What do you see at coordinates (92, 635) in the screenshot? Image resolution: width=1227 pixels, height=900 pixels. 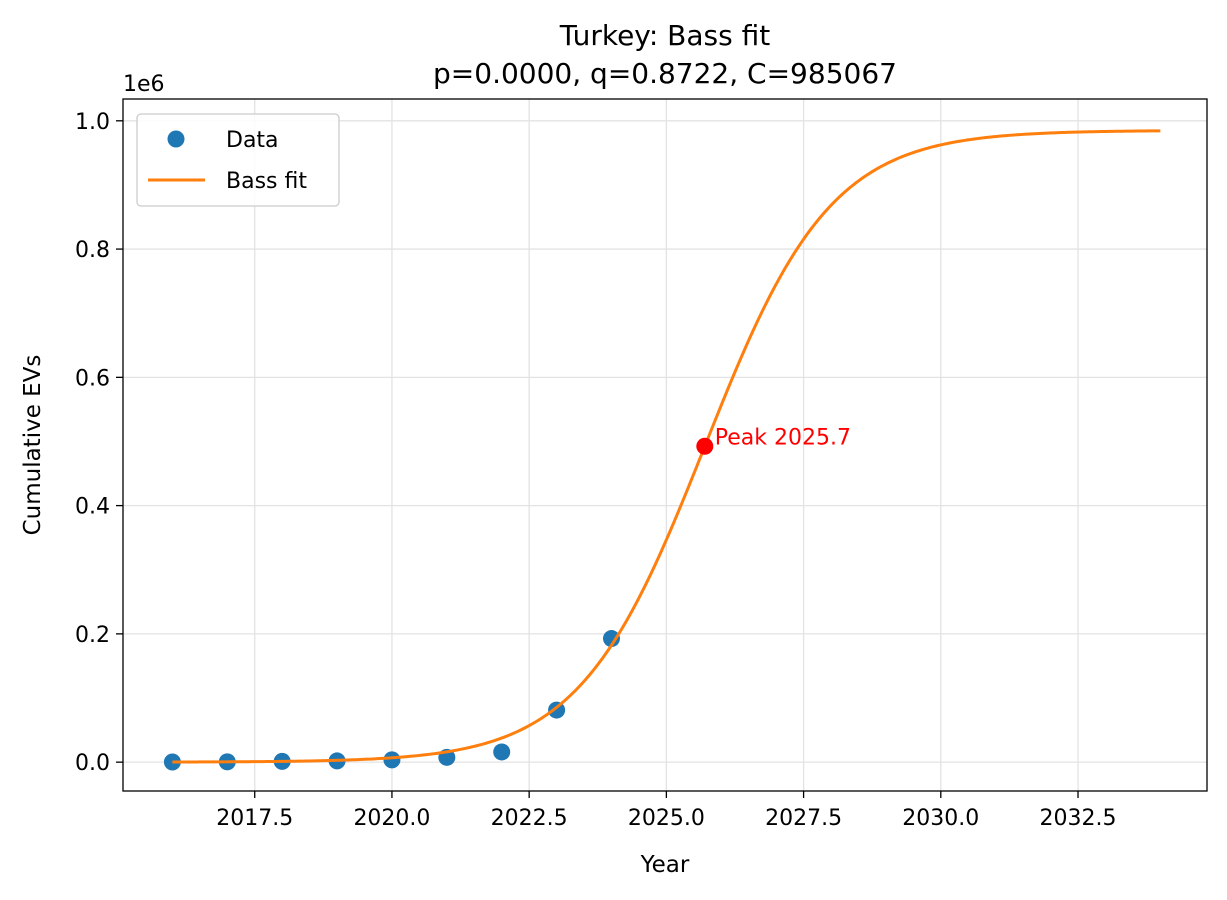 I see `y-tick-label: 0.2` at bounding box center [92, 635].